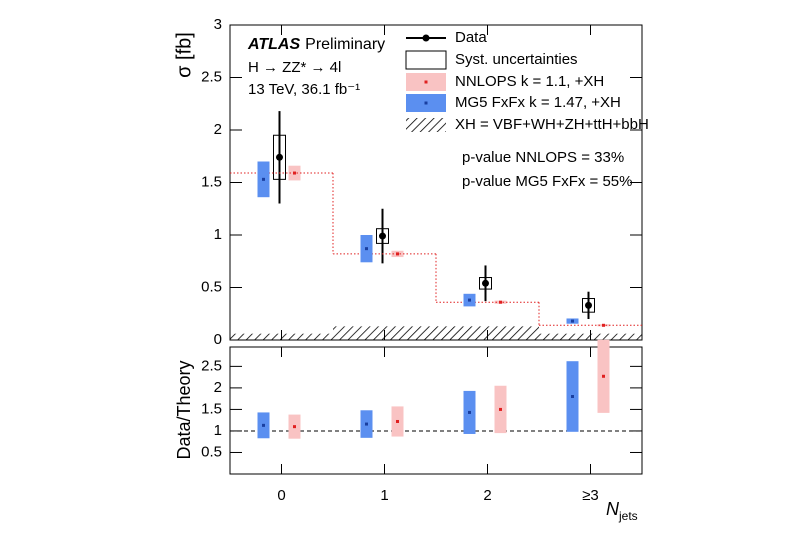 The height and width of the screenshot is (535, 800). I want to click on status: Preliminary, so click(345, 44).